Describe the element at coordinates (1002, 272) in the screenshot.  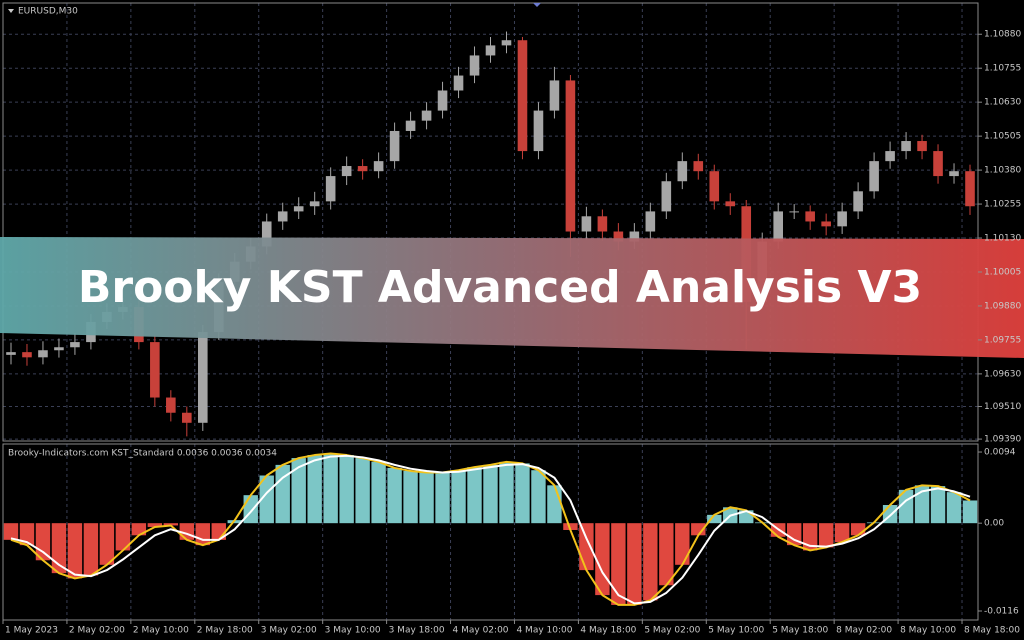
I see `y-tick-label: 1.10005` at that location.